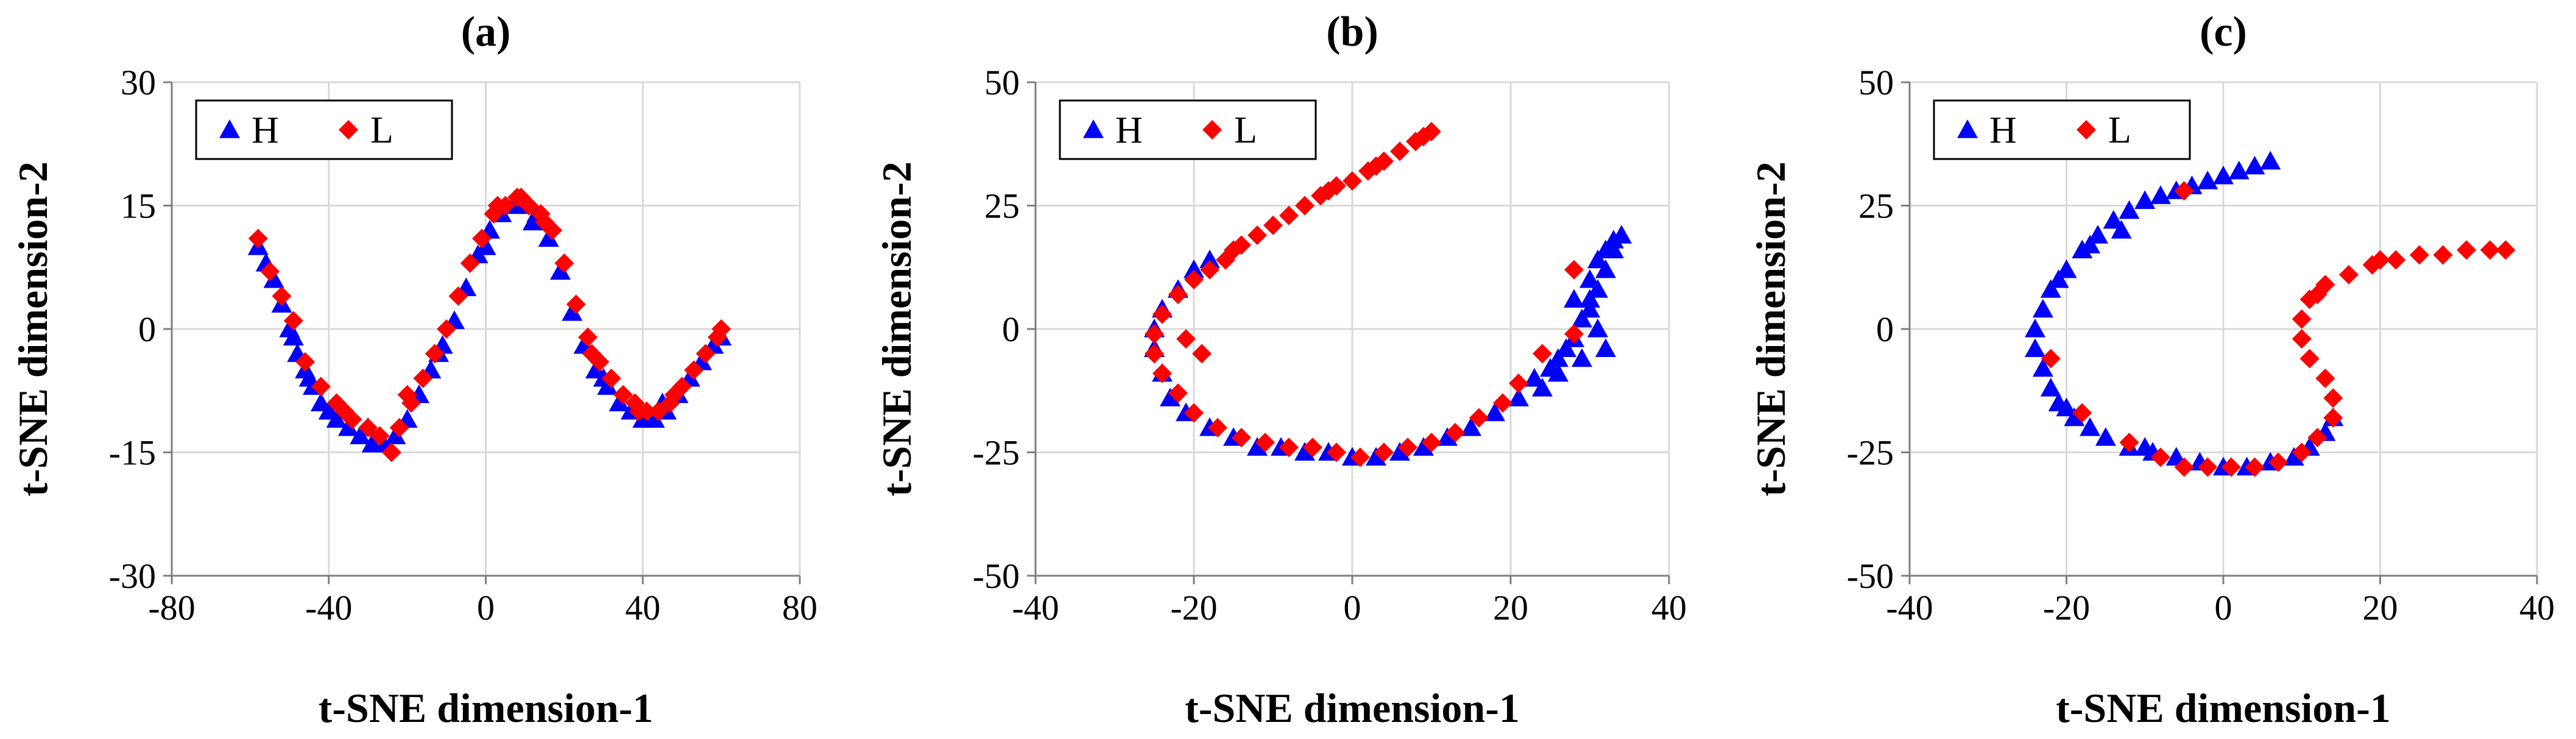 The image size is (2576, 739). What do you see at coordinates (1352, 32) in the screenshot?
I see `chart-title-b: (b)` at bounding box center [1352, 32].